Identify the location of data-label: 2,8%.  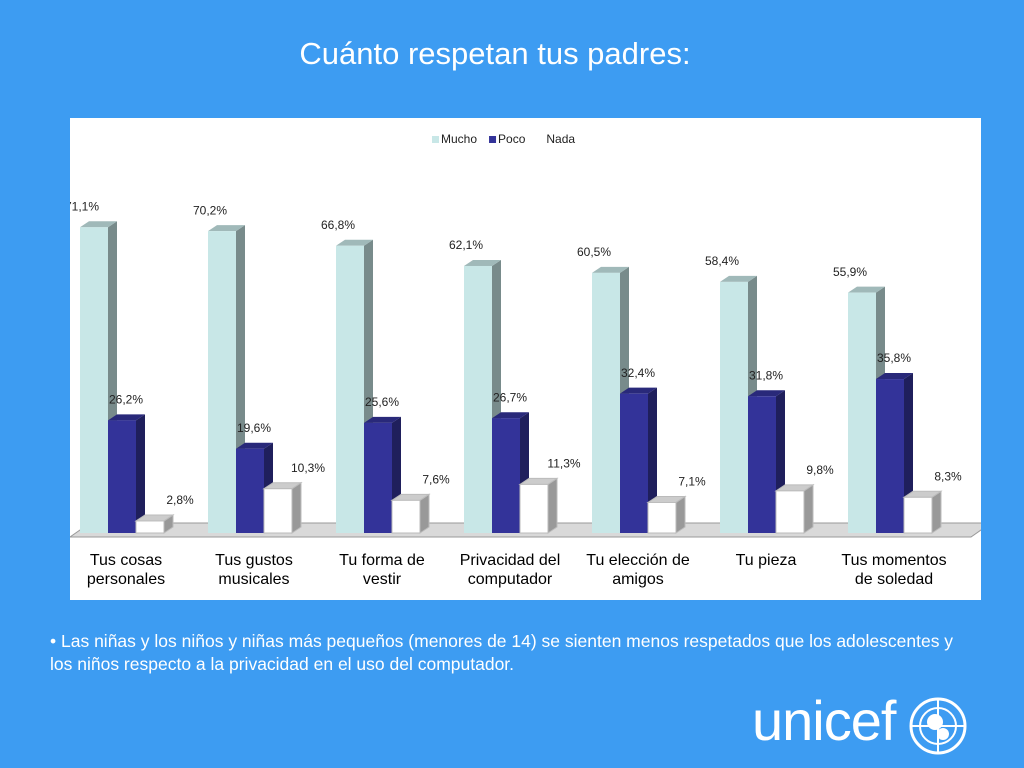
(180, 500).